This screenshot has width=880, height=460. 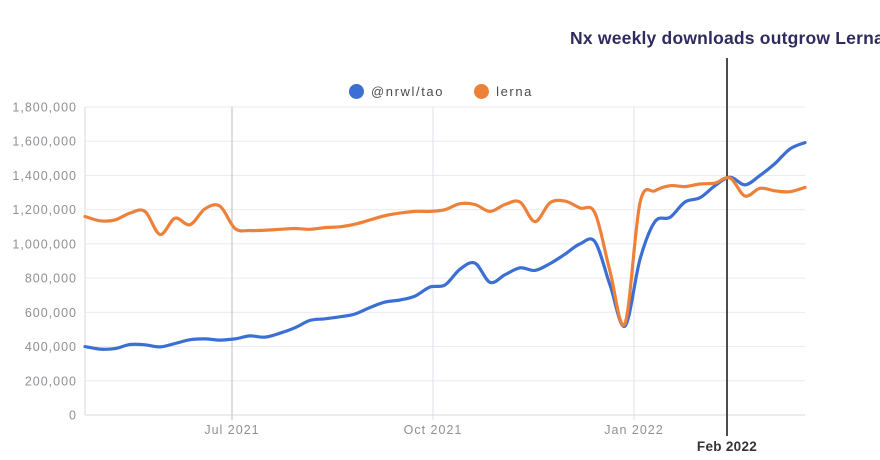 I want to click on y-axis-label: 800,000, so click(x=51, y=279).